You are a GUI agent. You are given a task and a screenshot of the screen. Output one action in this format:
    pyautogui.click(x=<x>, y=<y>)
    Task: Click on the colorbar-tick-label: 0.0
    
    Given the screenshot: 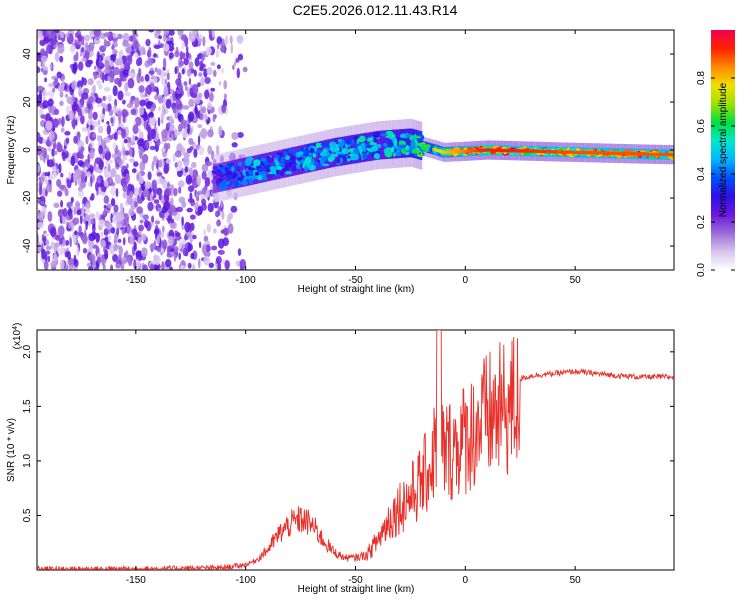 What is the action you would take?
    pyautogui.click(x=701, y=270)
    